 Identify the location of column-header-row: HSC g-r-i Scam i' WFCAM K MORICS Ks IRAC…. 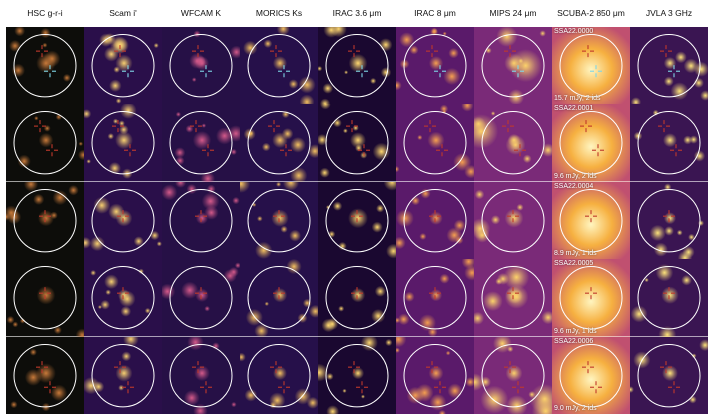
(357, 14).